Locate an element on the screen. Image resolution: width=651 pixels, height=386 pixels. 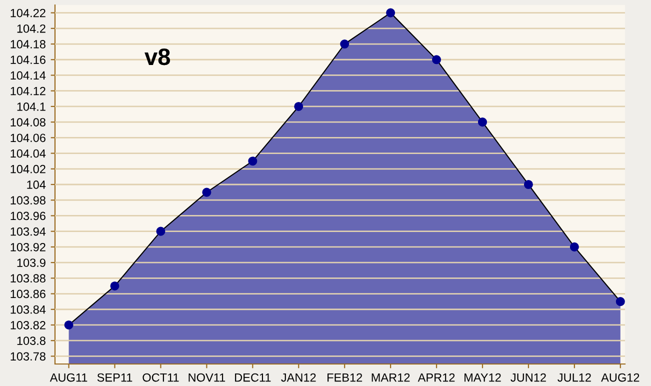
x-tick-label: FEB12 is located at coordinates (345, 377).